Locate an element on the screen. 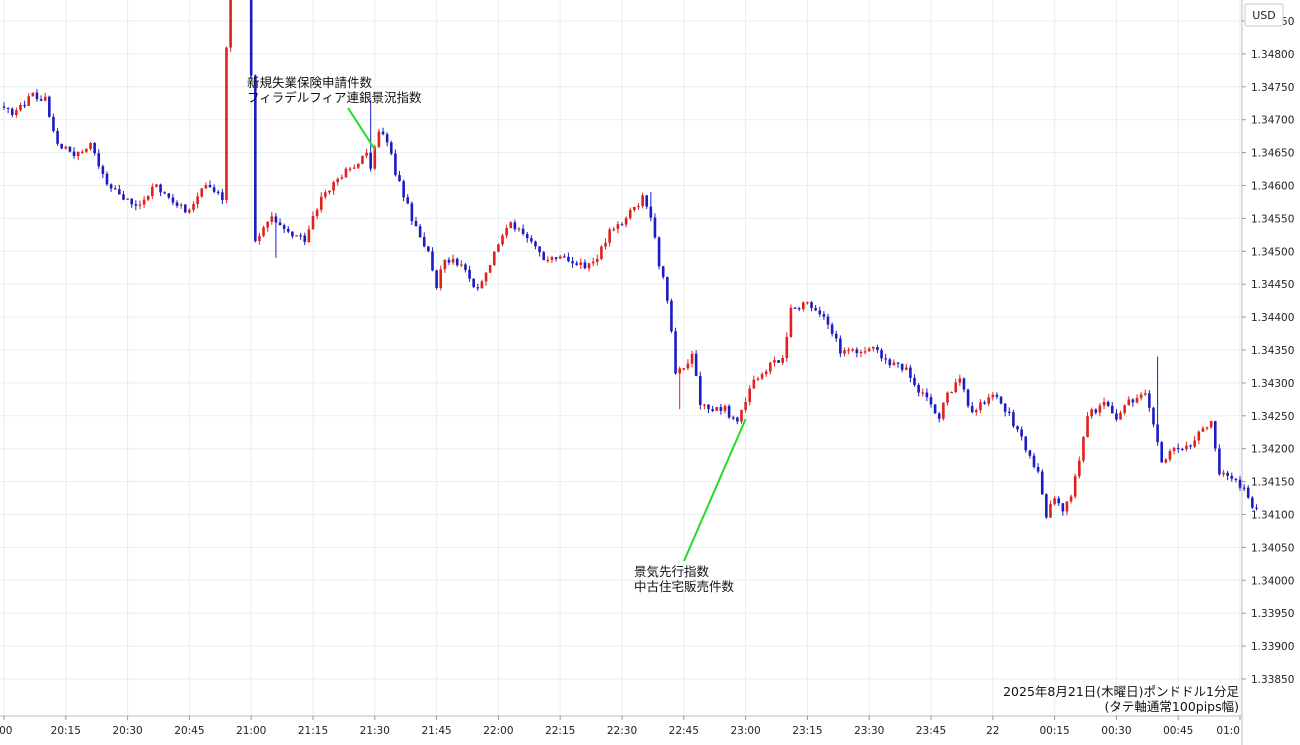 This screenshot has width=1300, height=745. annotation-text: 景気先行指数中古住宅販売件数 is located at coordinates (684, 579).